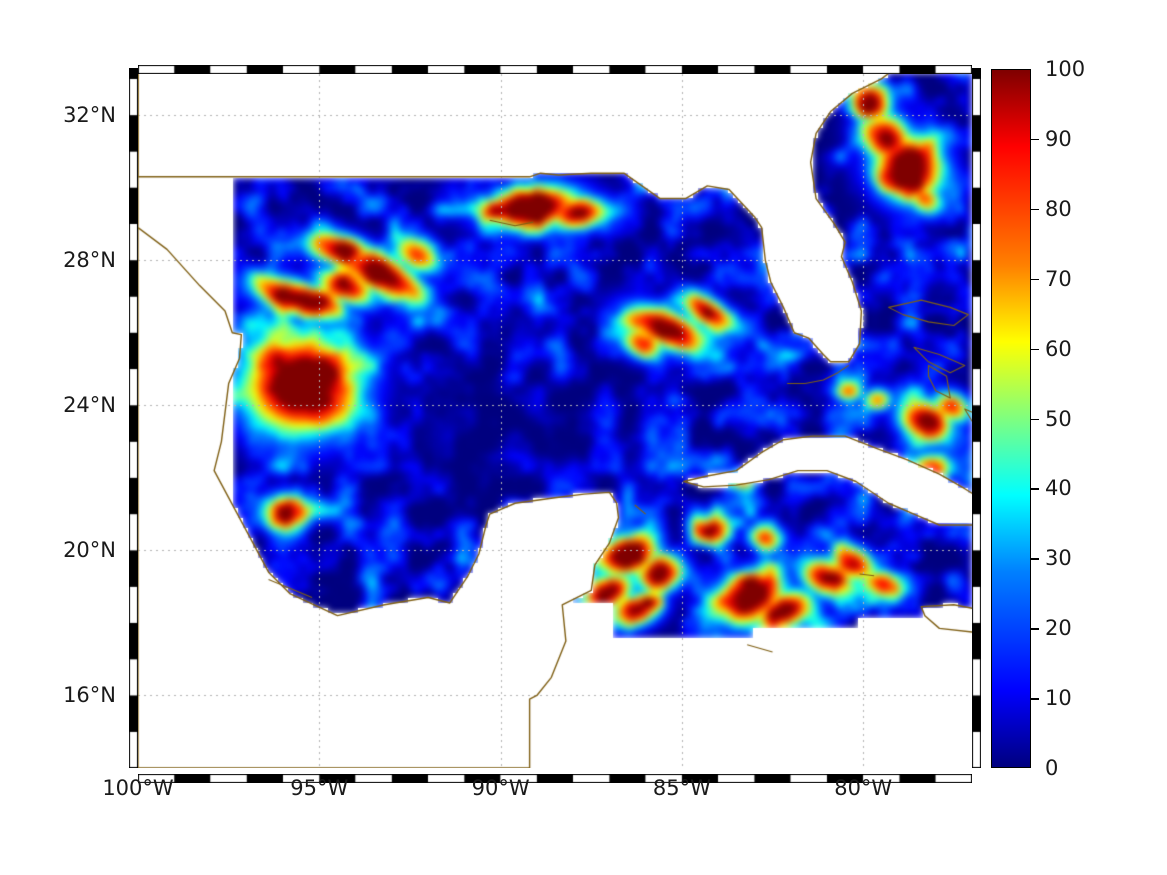 The height and width of the screenshot is (875, 1167). What do you see at coordinates (555, 775) in the screenshot?
I see `map-frame-bottom` at bounding box center [555, 775].